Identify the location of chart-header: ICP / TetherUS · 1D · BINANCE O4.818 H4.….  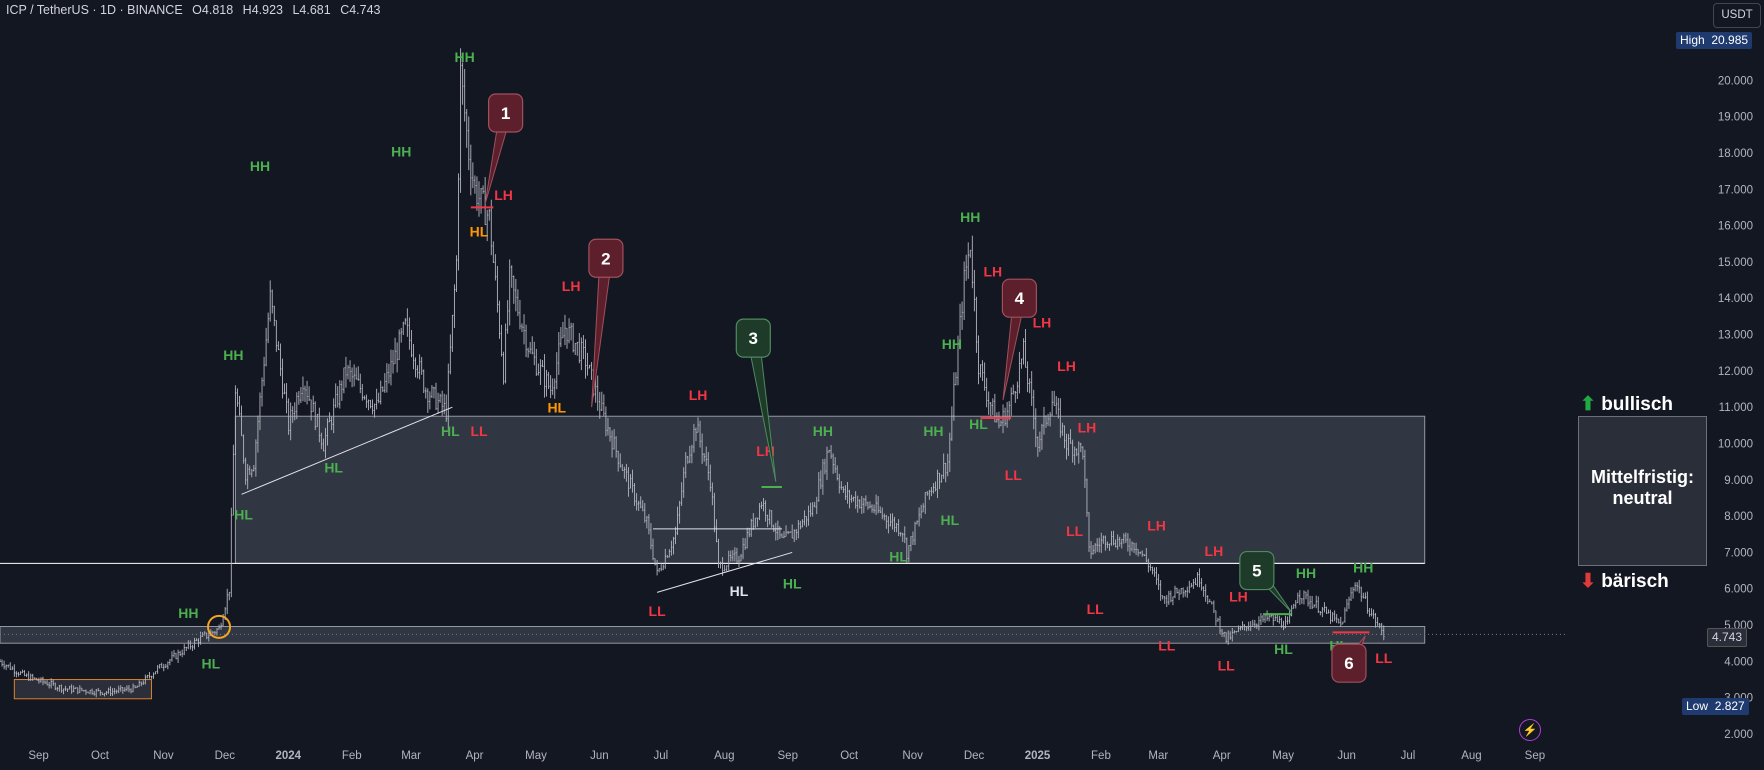
(196, 10).